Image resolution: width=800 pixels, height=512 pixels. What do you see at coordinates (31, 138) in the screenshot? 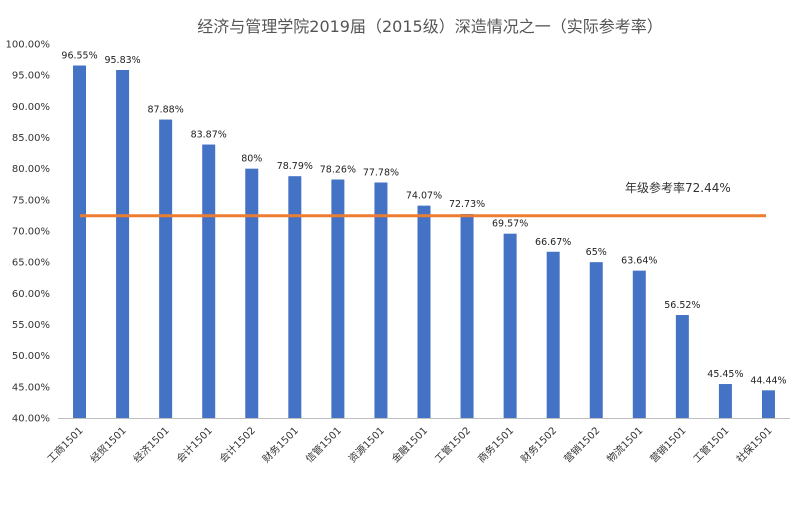
I see `y-tick-label: 85.00%` at bounding box center [31, 138].